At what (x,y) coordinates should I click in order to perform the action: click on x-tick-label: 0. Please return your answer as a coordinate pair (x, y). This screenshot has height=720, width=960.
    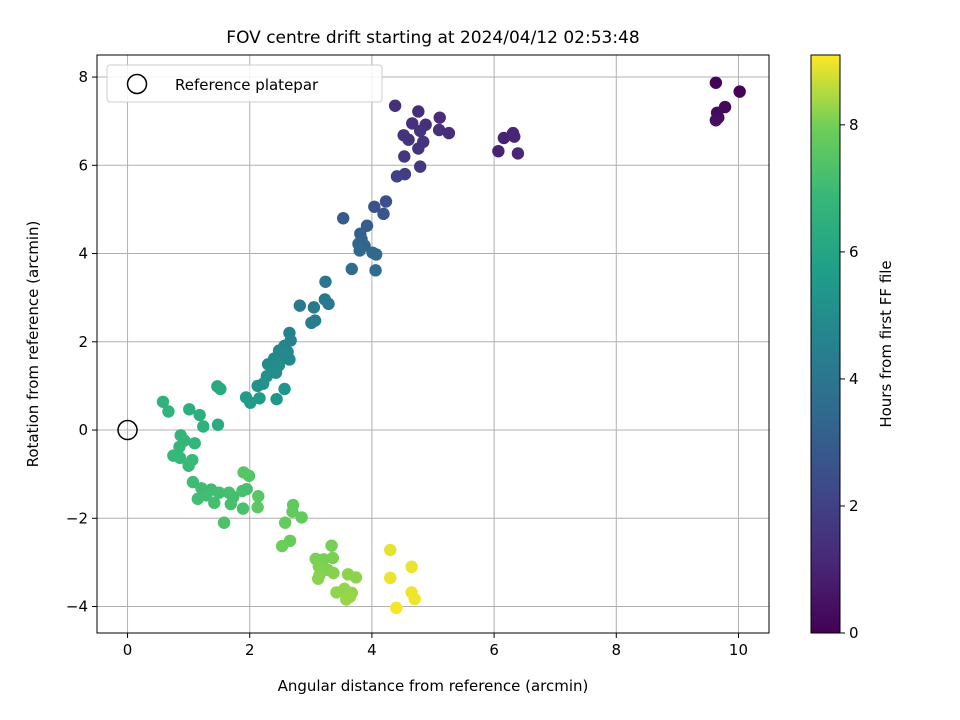
    Looking at the image, I should click on (128, 650).